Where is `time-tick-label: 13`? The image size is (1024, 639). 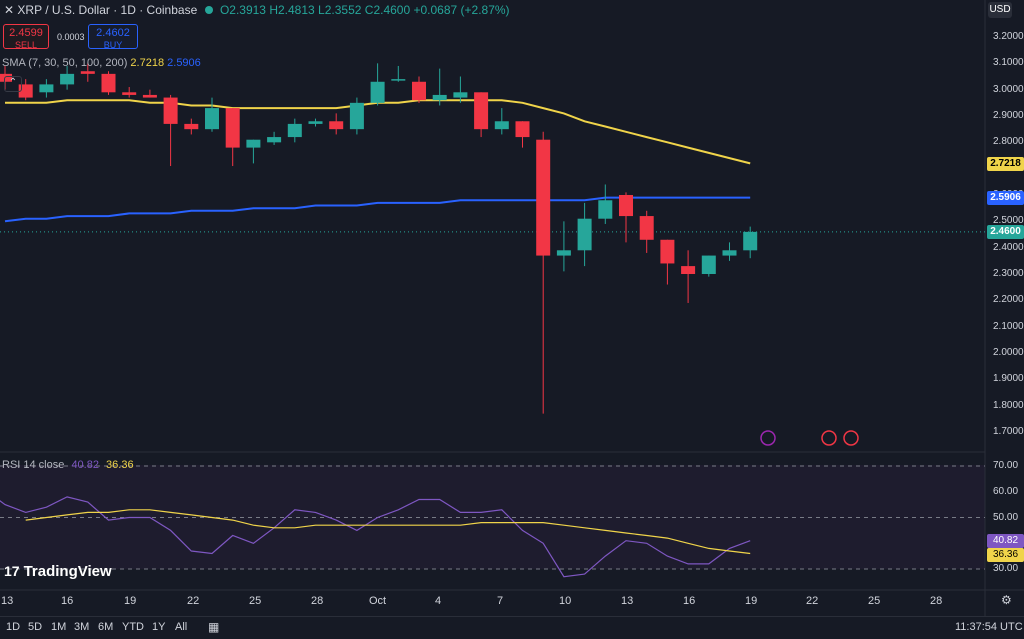
time-tick-label: 13 is located at coordinates (7, 601).